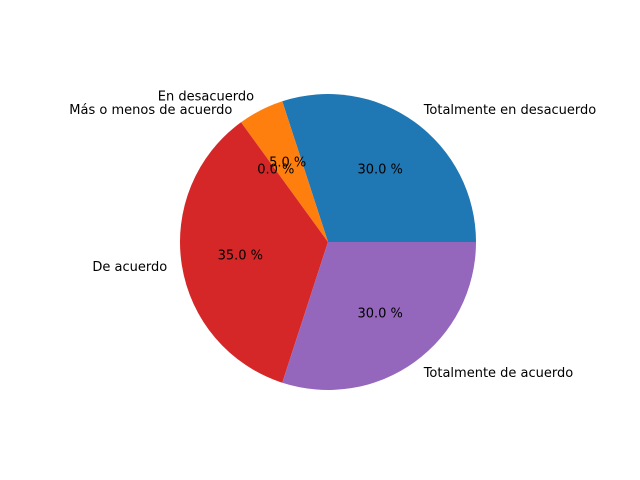  Describe the element at coordinates (129, 267) in the screenshot. I see `slice-label-de-acuerdo: De acuerdo` at that location.